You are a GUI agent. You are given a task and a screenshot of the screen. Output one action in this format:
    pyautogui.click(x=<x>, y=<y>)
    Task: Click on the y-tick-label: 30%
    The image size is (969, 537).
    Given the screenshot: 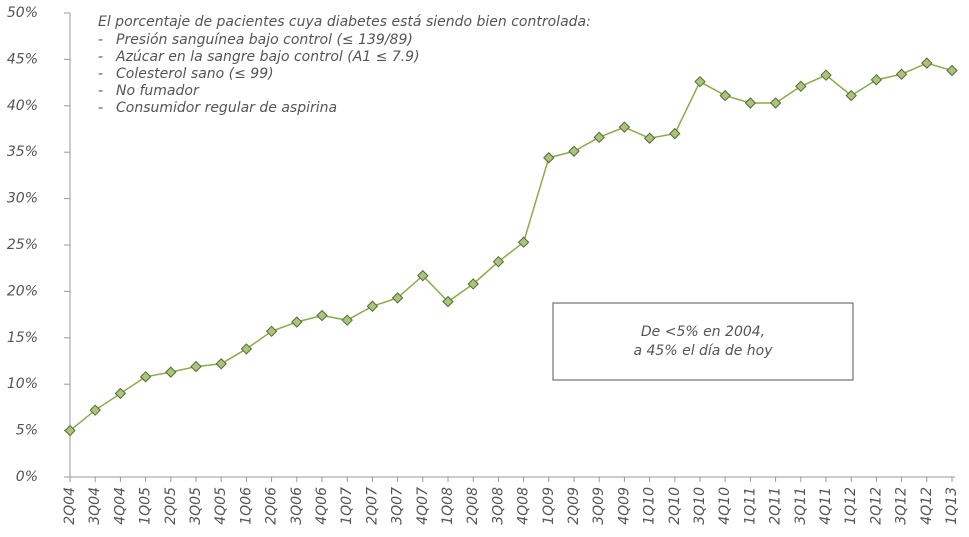 What is the action you would take?
    pyautogui.click(x=22, y=199)
    